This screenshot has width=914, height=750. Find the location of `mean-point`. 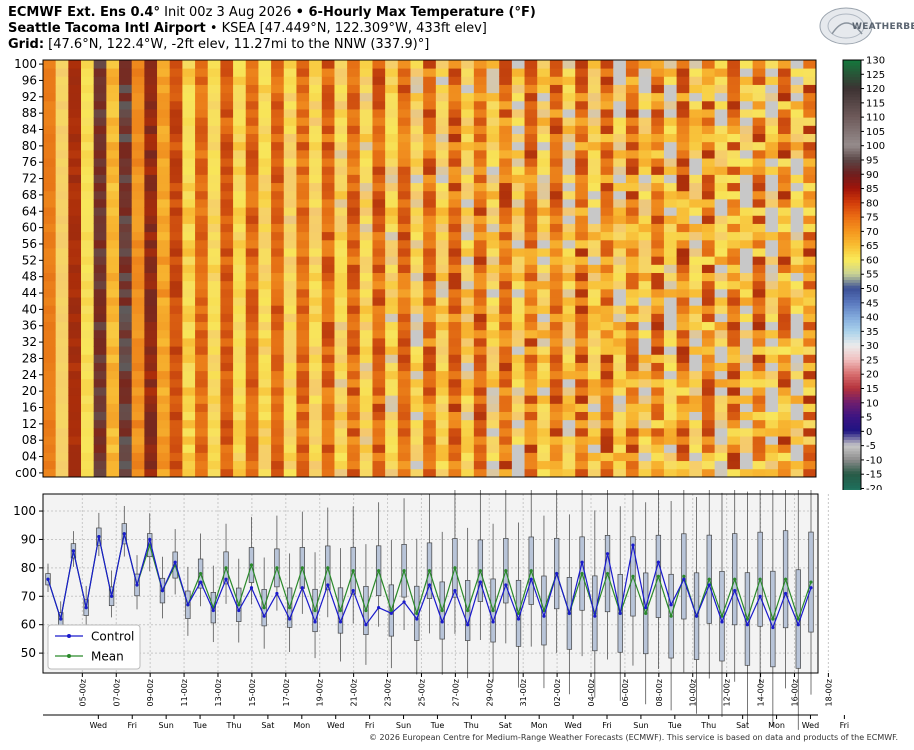

mean-point is located at coordinates (671, 616).